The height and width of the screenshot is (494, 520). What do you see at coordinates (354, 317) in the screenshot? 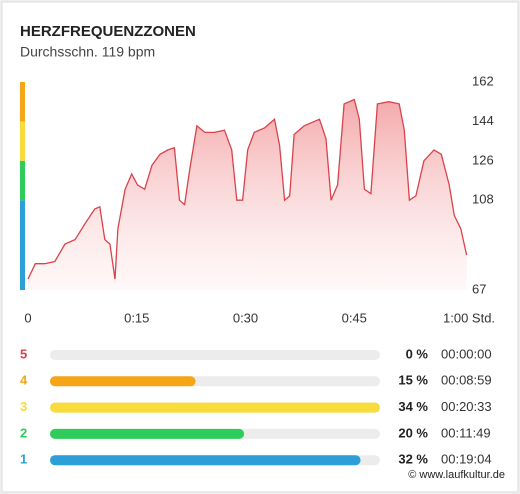
I see `x-tick-label: 0:45` at bounding box center [354, 317].